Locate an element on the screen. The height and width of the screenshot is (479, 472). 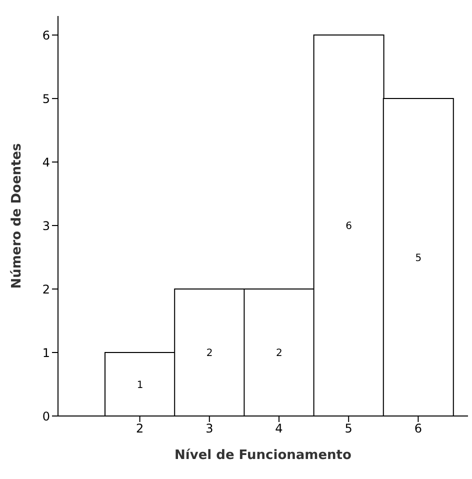
x-tick-label: 4 is located at coordinates (279, 429).